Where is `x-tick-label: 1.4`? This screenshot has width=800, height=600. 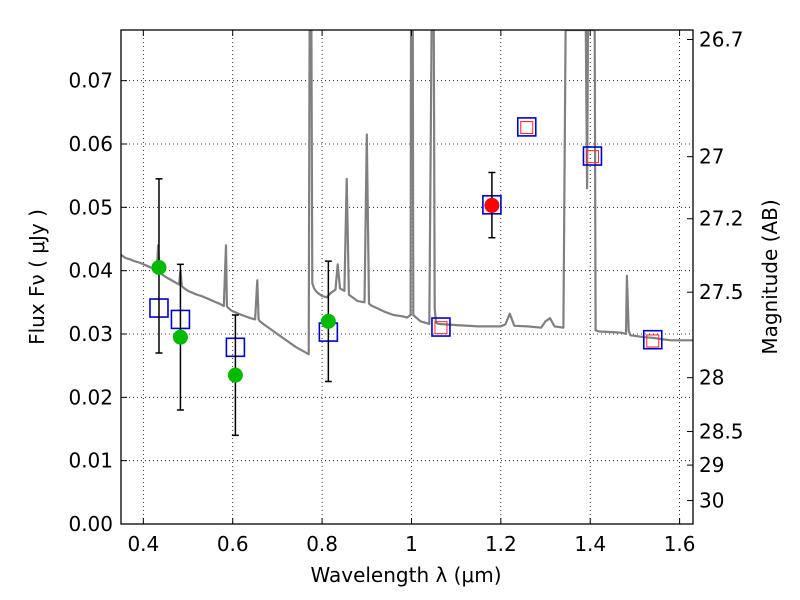 x-tick-label: 1.4 is located at coordinates (590, 544).